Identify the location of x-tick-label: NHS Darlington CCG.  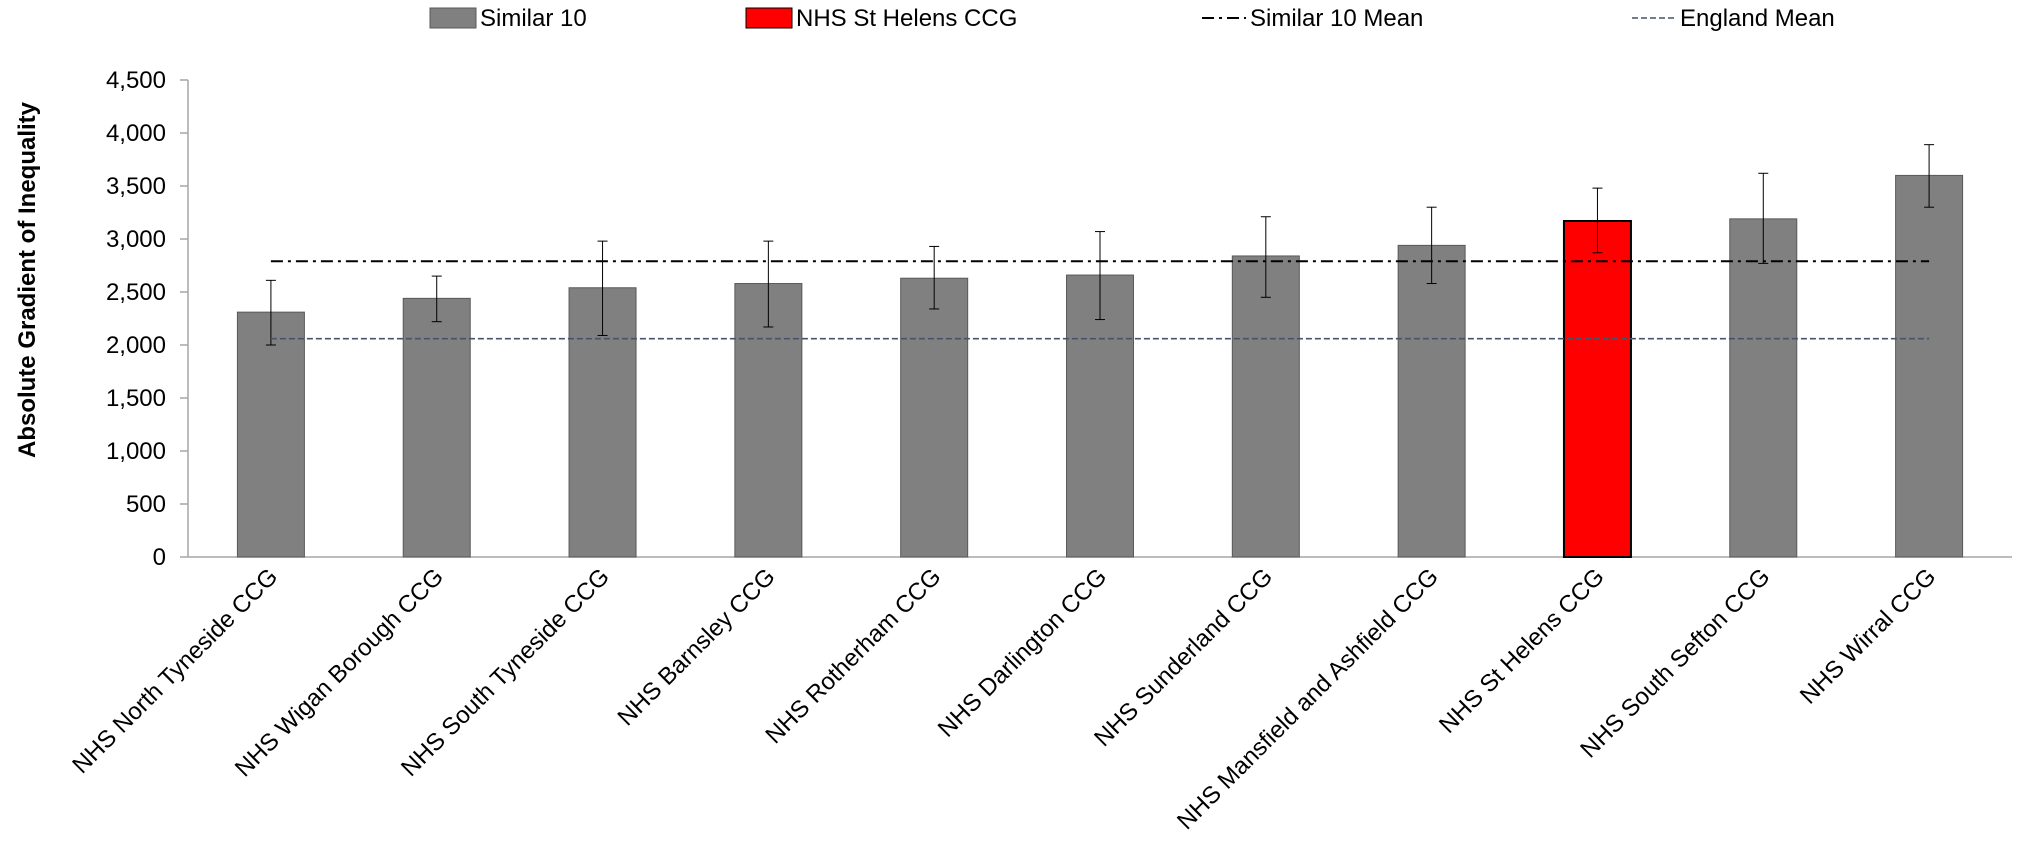
(1022, 652).